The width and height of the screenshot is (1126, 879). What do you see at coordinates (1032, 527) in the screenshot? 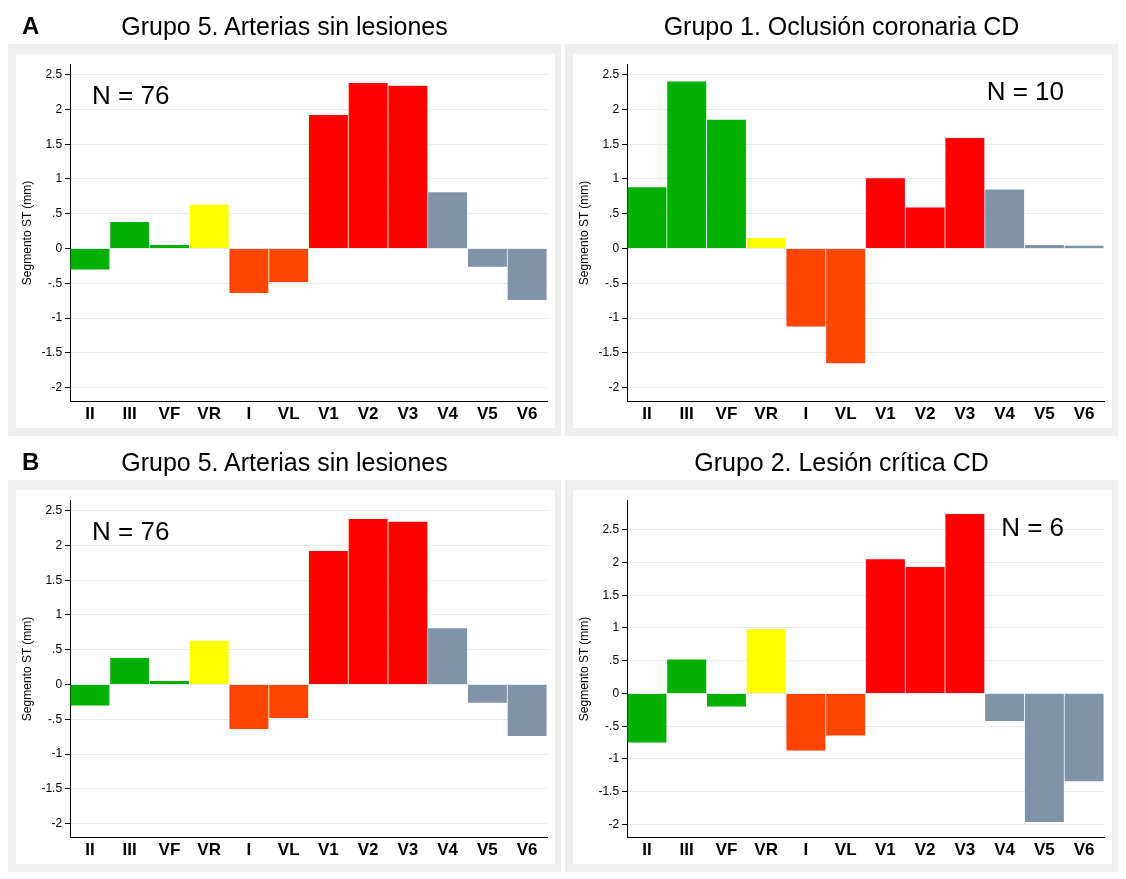
I see `annotation: N = 6` at bounding box center [1032, 527].